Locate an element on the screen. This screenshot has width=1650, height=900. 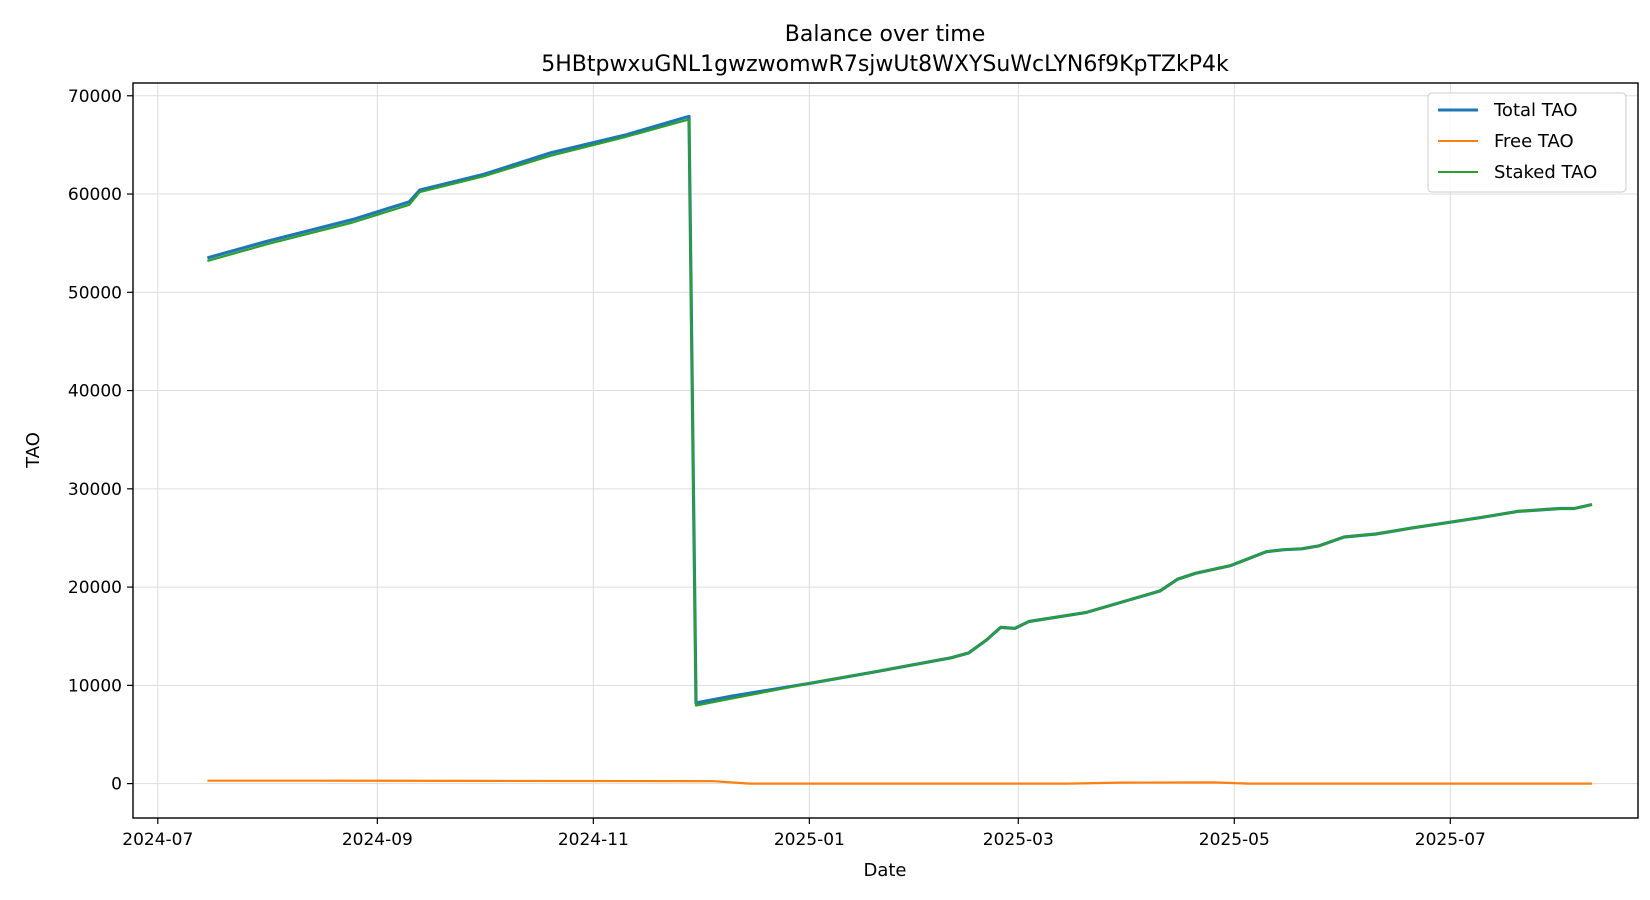
x-tick-label: 2025-03 is located at coordinates (1018, 840).